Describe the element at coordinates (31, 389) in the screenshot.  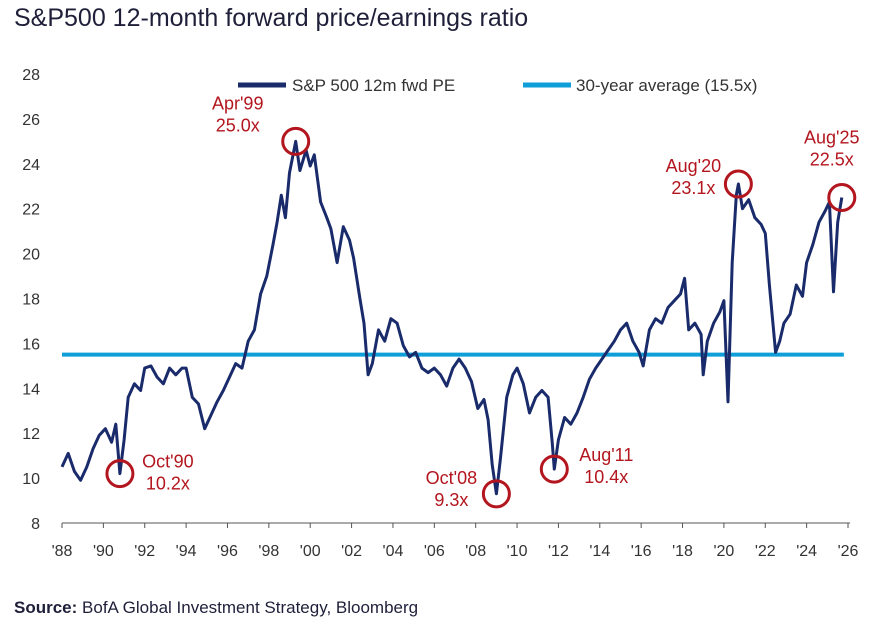
I see `y-tick-label: 14` at that location.